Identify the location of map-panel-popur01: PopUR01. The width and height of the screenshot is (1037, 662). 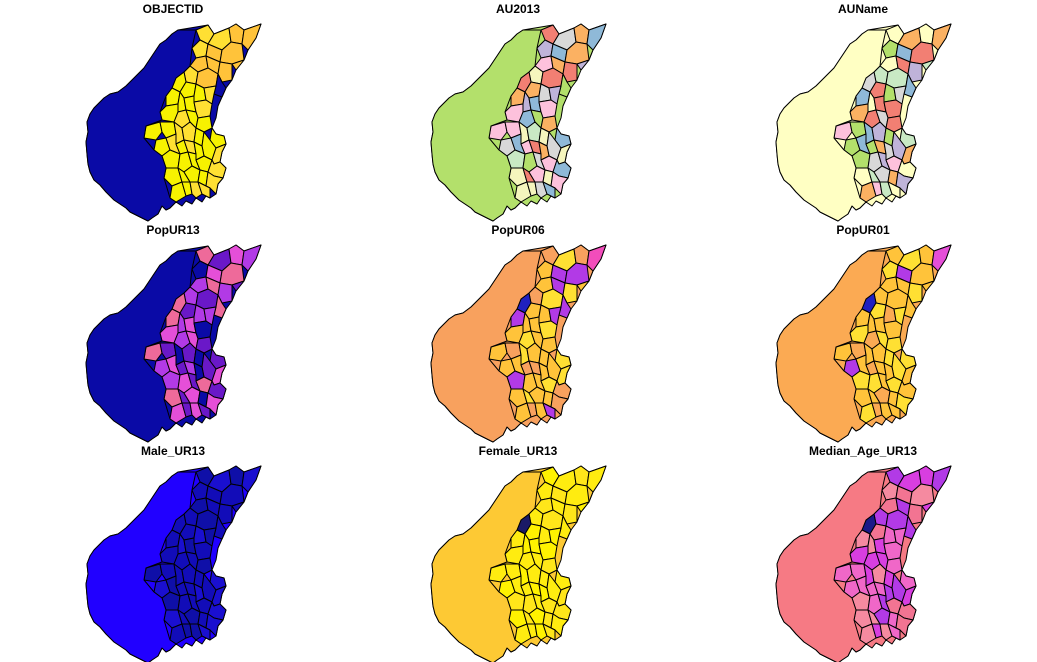
(863, 333).